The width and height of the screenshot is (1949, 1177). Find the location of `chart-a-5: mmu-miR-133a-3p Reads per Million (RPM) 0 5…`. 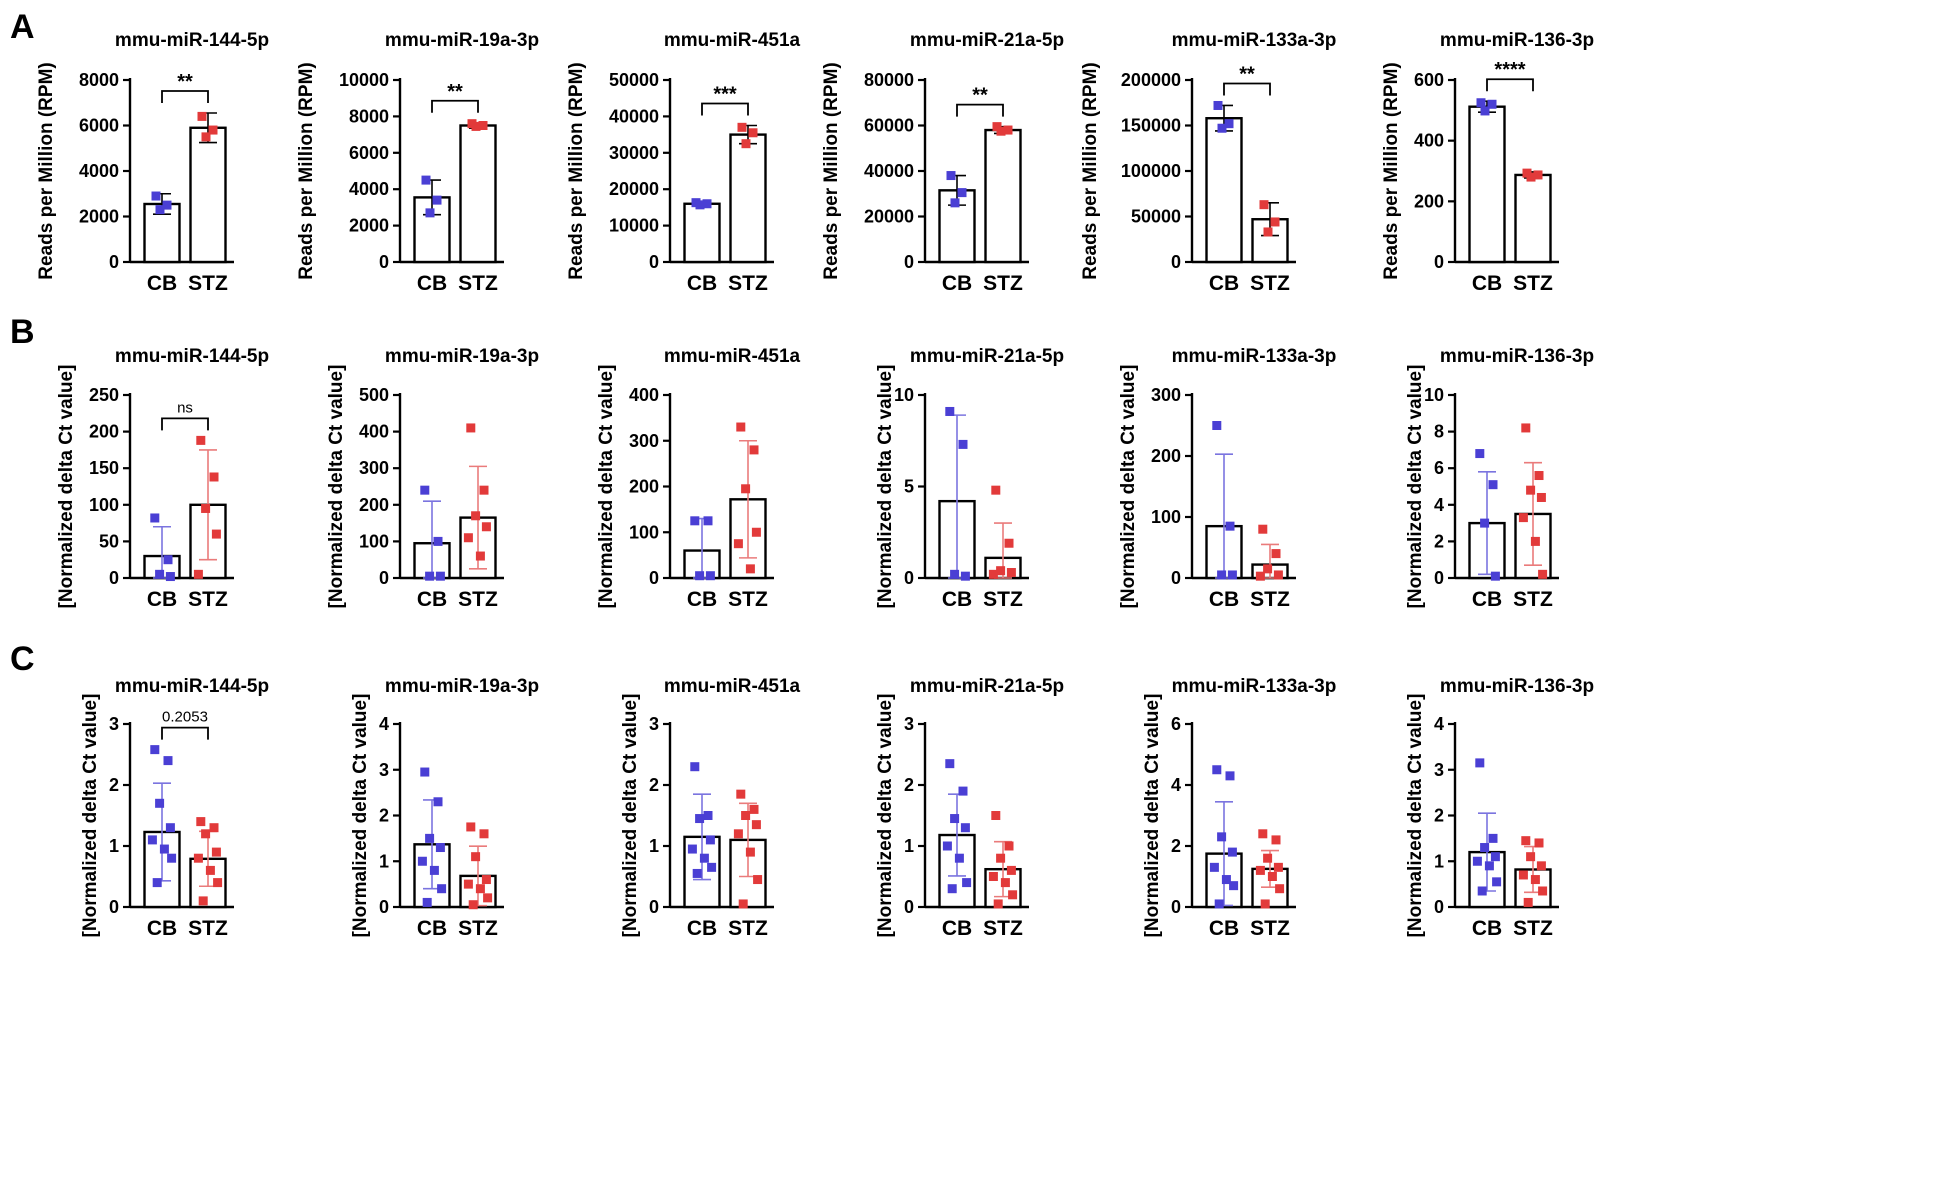

chart-a-5: mmu-miR-133a-3p Reads per Million (RPM) 0 5… is located at coordinates (1208, 162).